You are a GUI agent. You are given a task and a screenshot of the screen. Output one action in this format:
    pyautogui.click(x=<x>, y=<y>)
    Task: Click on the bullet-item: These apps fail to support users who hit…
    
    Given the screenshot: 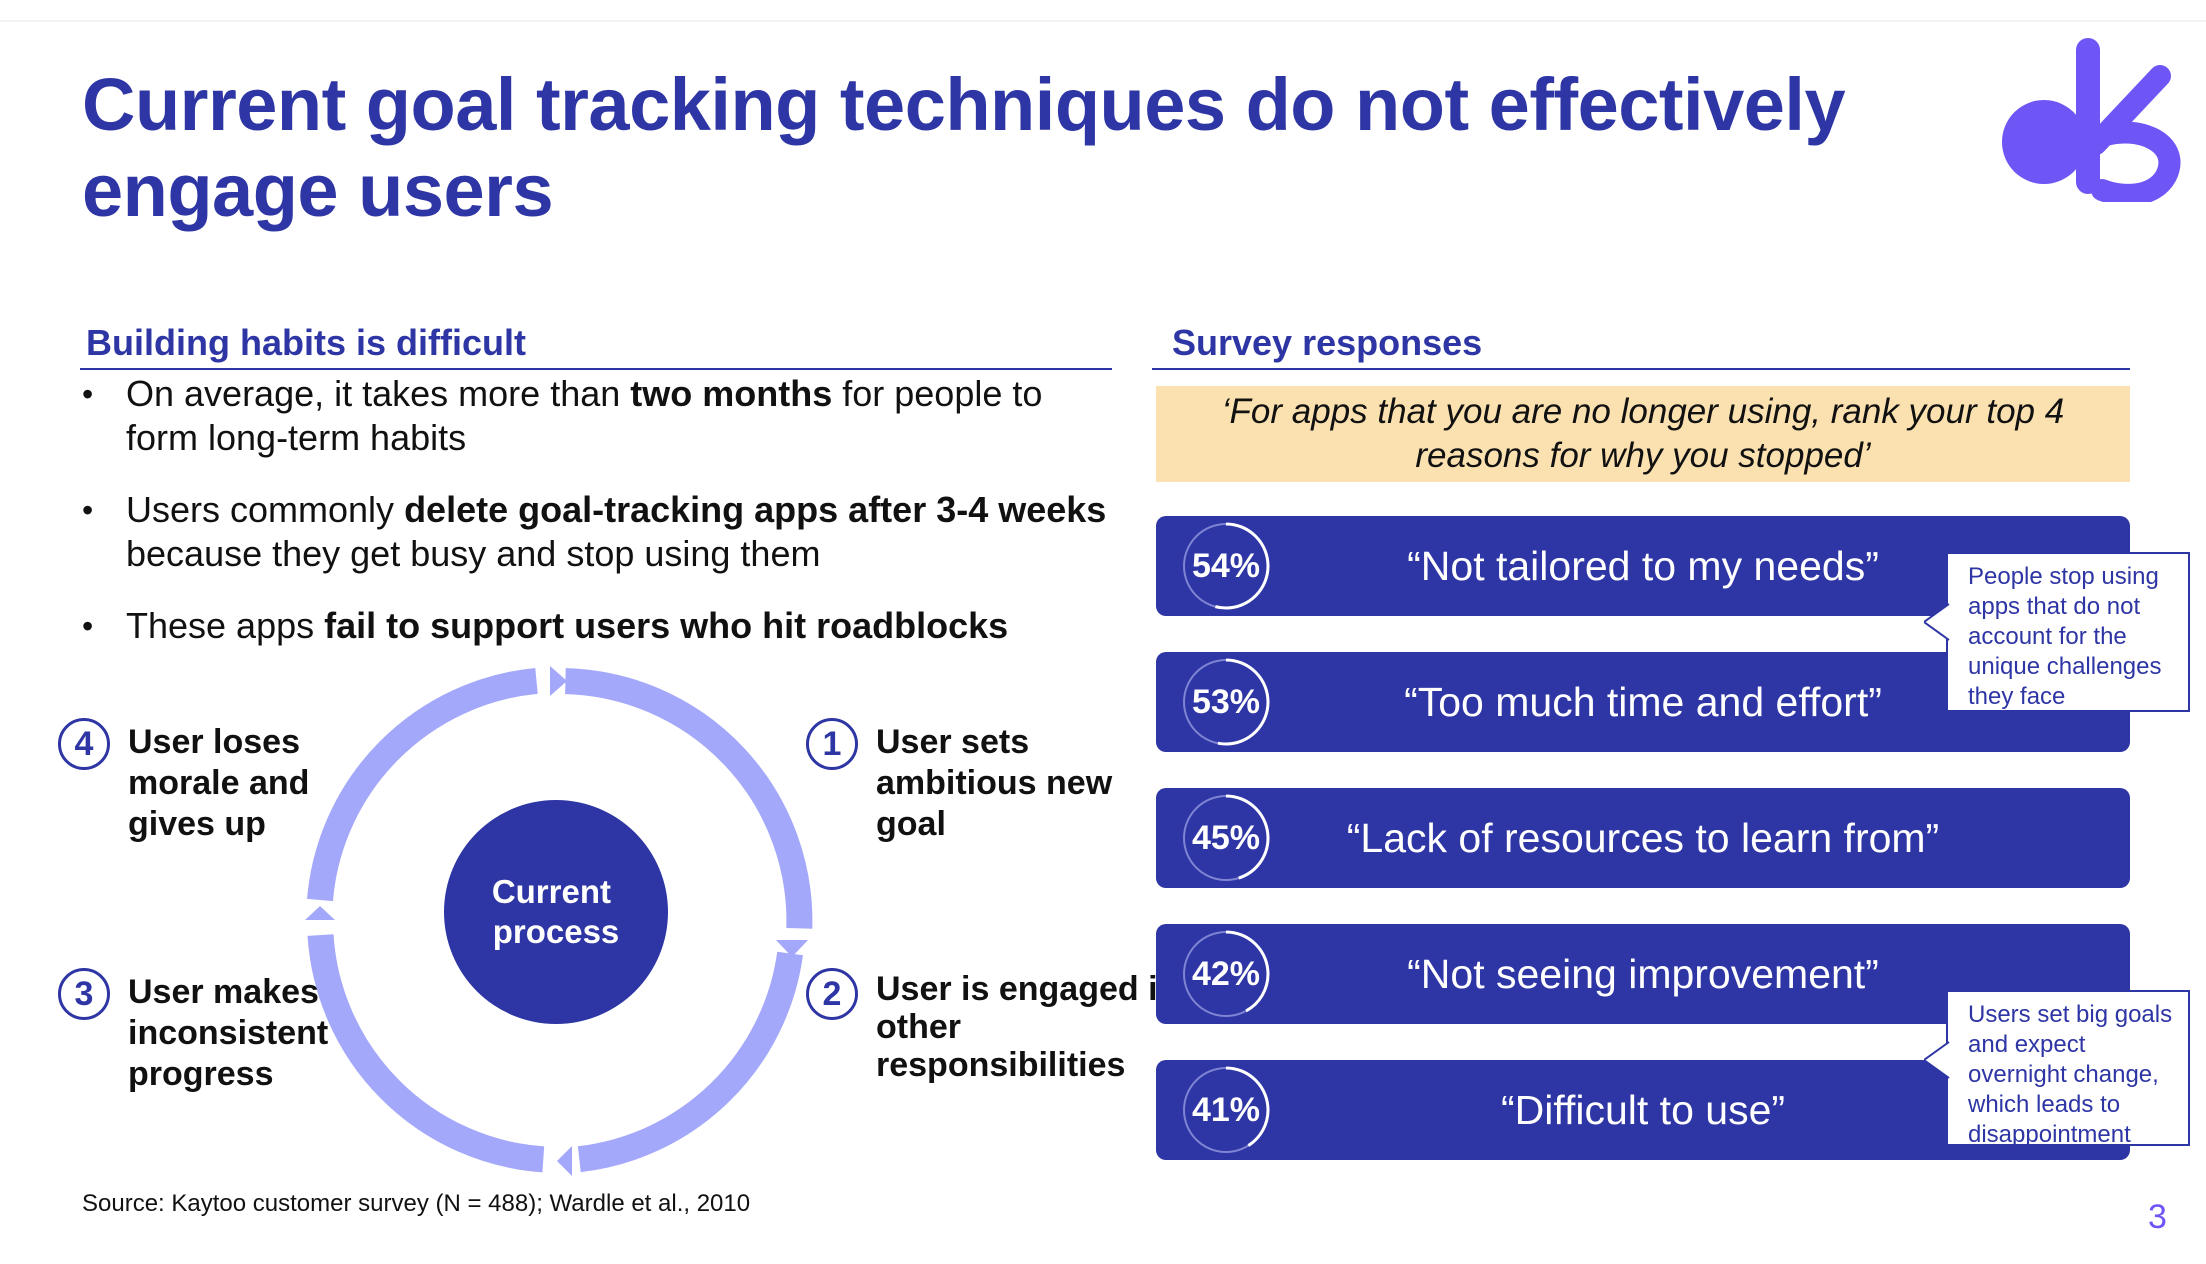 What is the action you would take?
    pyautogui.click(x=600, y=626)
    